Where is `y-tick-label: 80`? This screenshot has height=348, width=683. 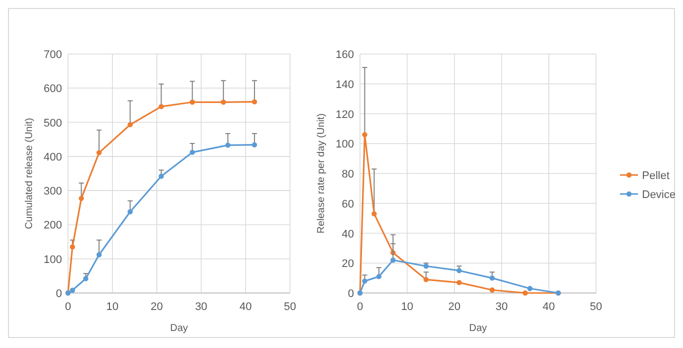
y-tick-label: 80 is located at coordinates (348, 174).